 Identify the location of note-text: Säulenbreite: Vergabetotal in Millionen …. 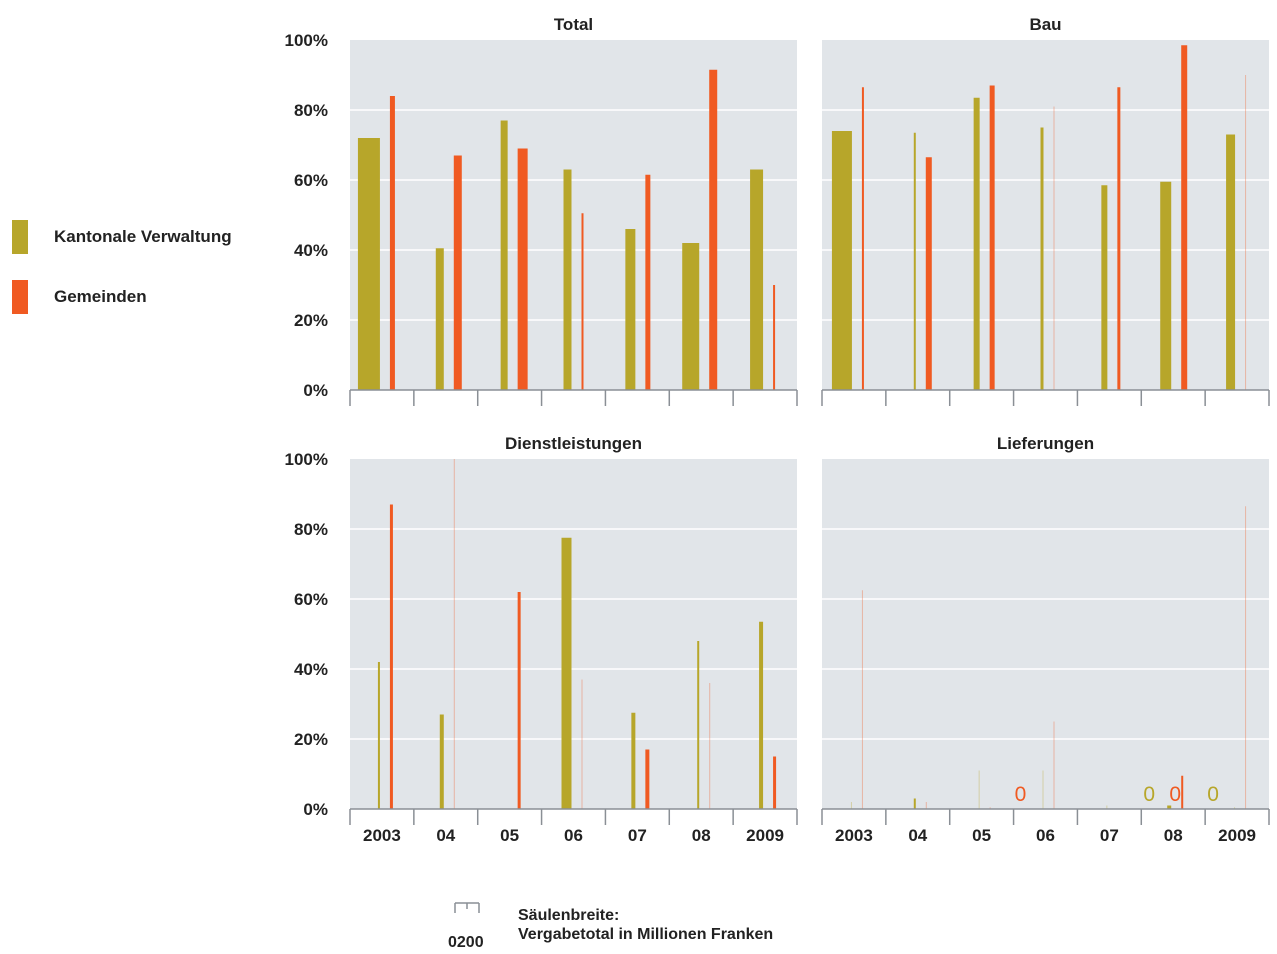
(645, 925).